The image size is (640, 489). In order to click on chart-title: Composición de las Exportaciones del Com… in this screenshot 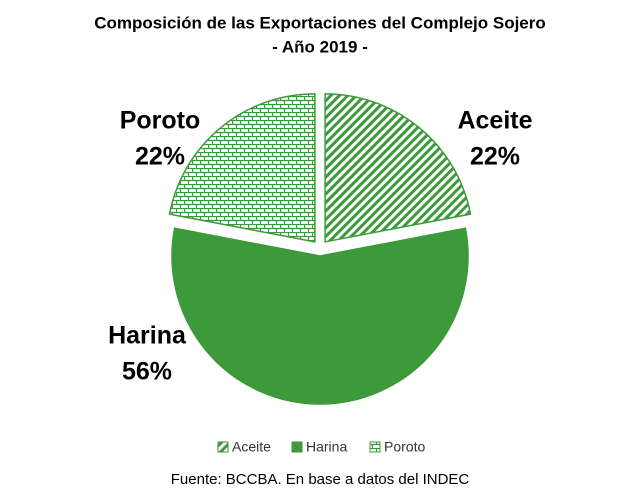, I will do `click(320, 22)`.